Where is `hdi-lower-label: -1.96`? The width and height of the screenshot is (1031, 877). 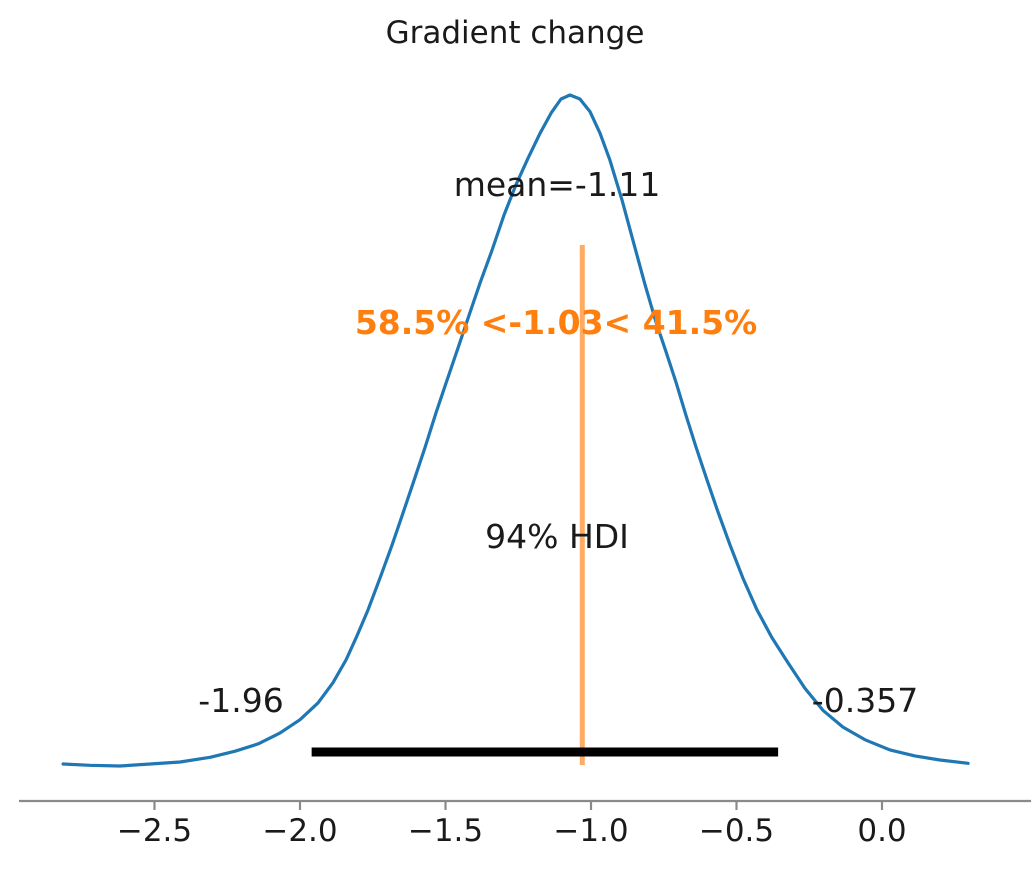 hdi-lower-label: -1.96 is located at coordinates (241, 700).